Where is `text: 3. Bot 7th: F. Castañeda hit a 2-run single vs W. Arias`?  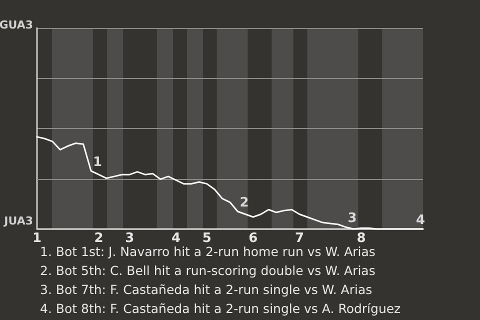
text: 3. Bot 7th: F. Castañeda hit a 2-run single vs W. Arias is located at coordinates (206, 289).